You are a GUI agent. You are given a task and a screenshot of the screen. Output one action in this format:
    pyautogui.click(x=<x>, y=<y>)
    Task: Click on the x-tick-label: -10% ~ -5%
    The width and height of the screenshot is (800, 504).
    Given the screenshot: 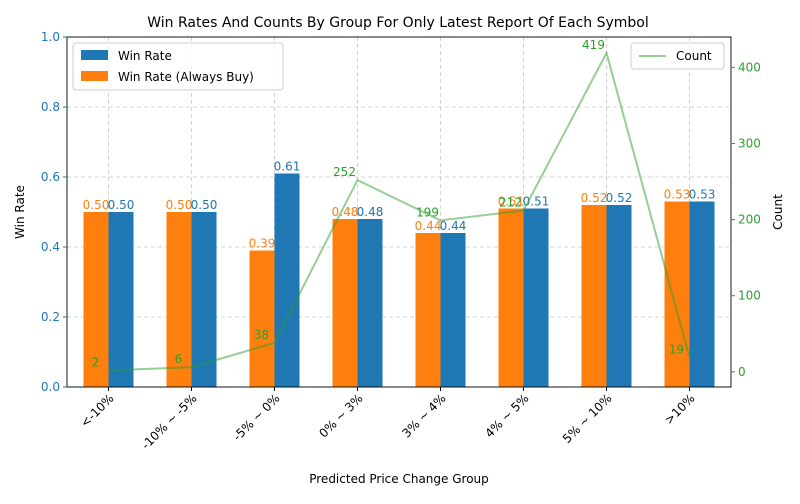 What is the action you would take?
    pyautogui.click(x=169, y=421)
    